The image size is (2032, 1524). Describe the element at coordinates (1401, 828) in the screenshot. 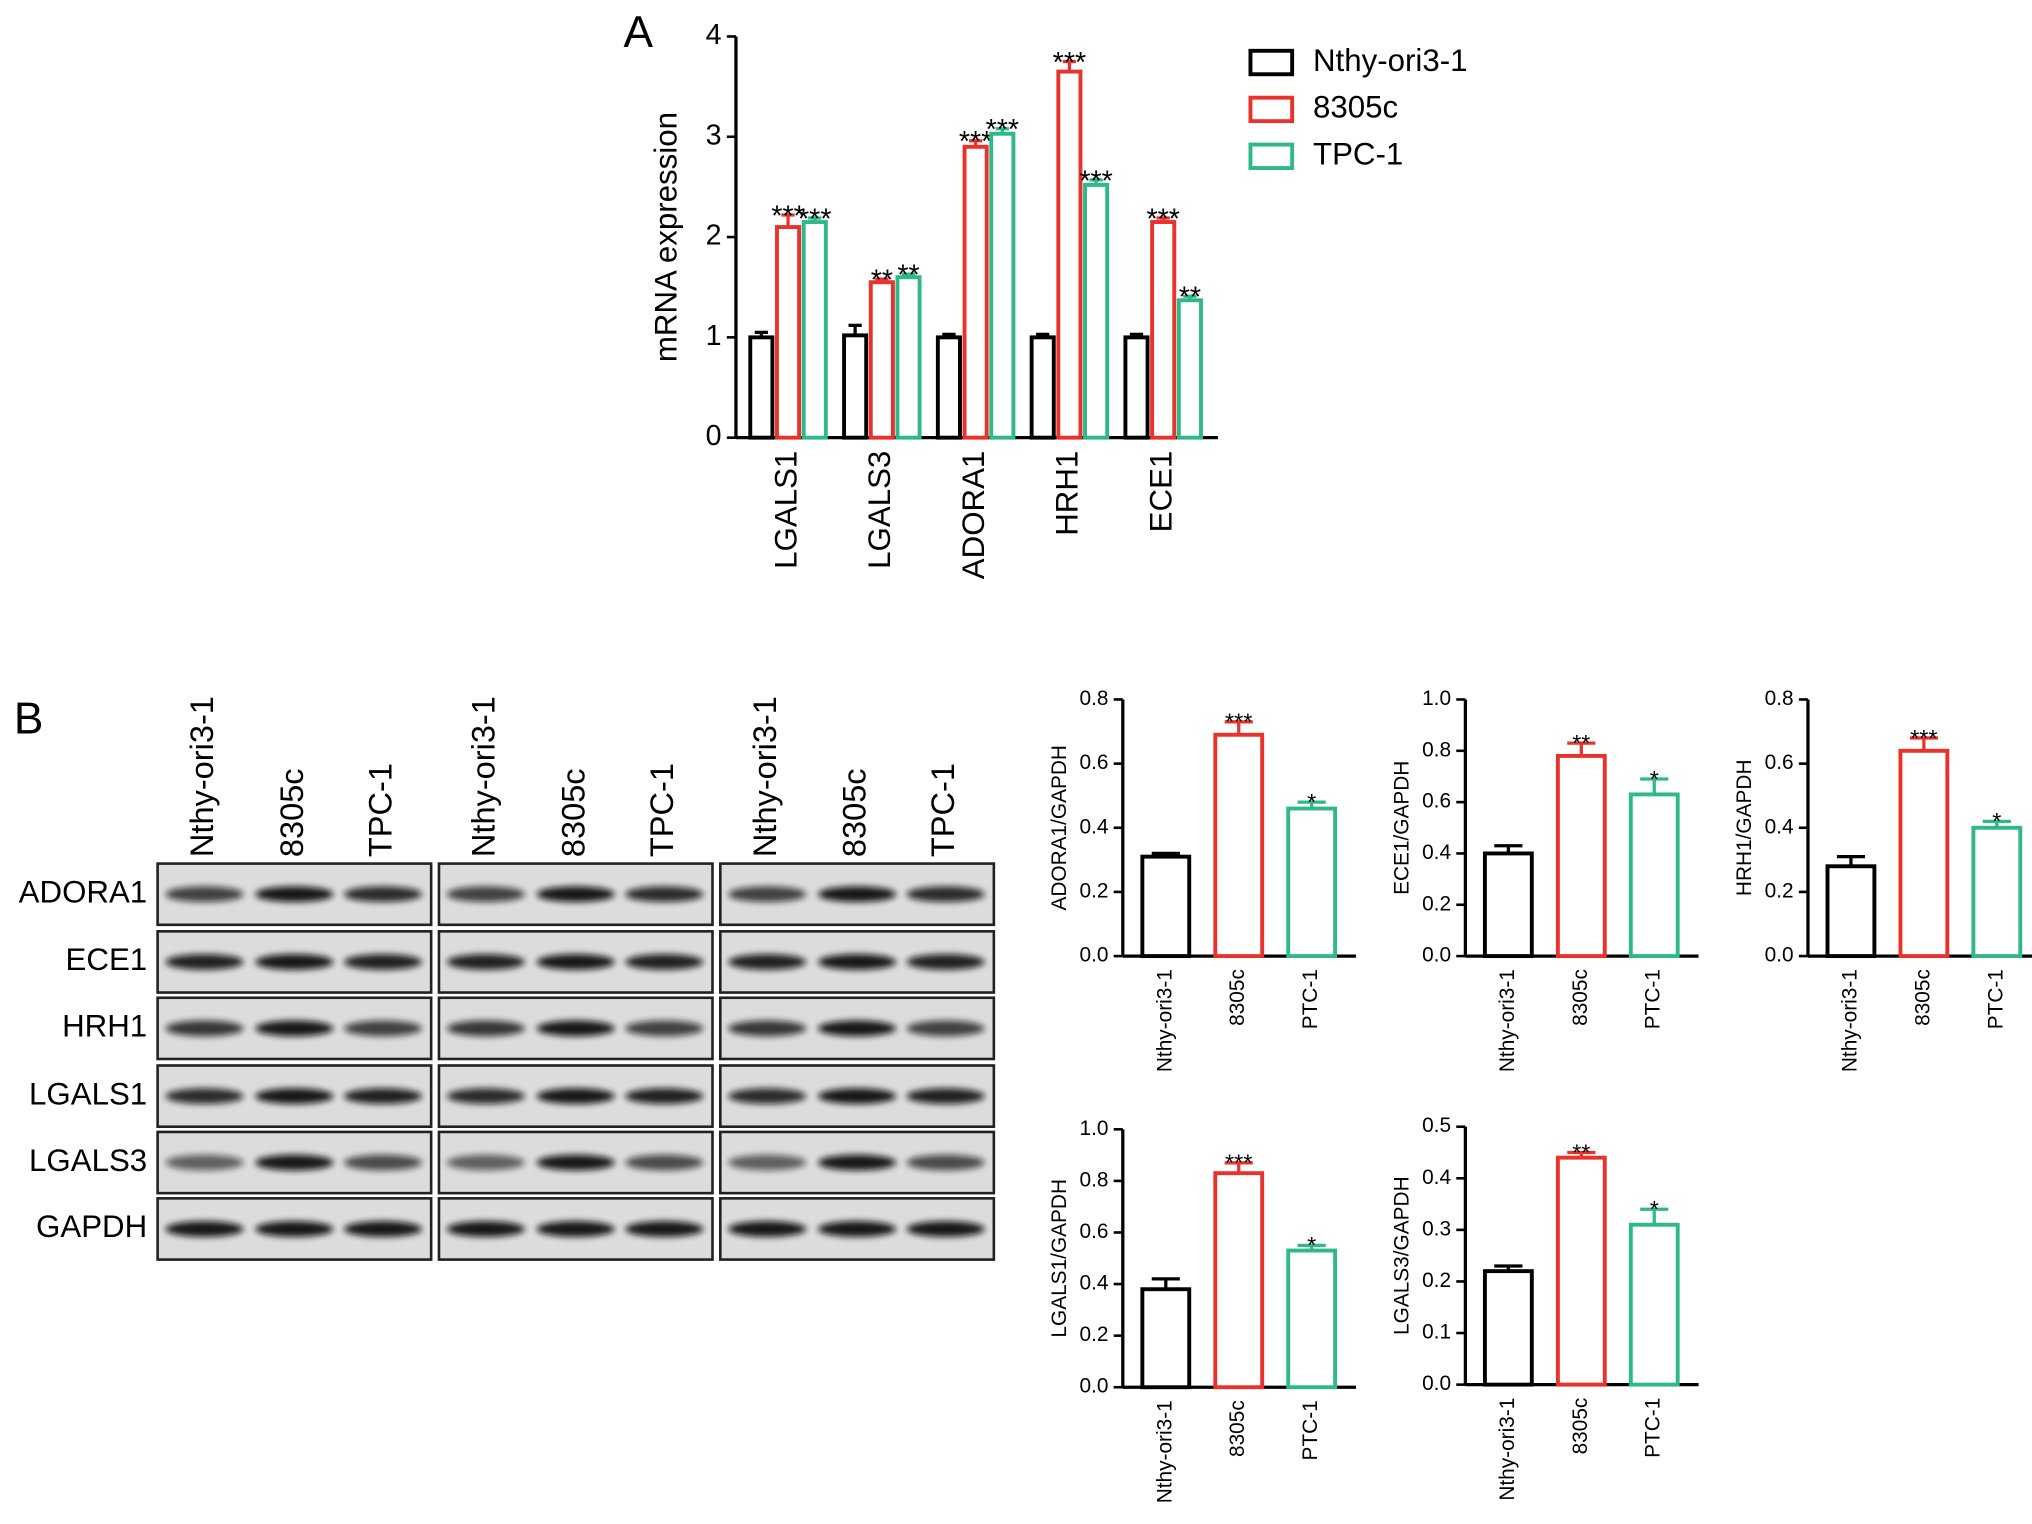

I see `y-axis-label: ECE1/GAPDH` at that location.